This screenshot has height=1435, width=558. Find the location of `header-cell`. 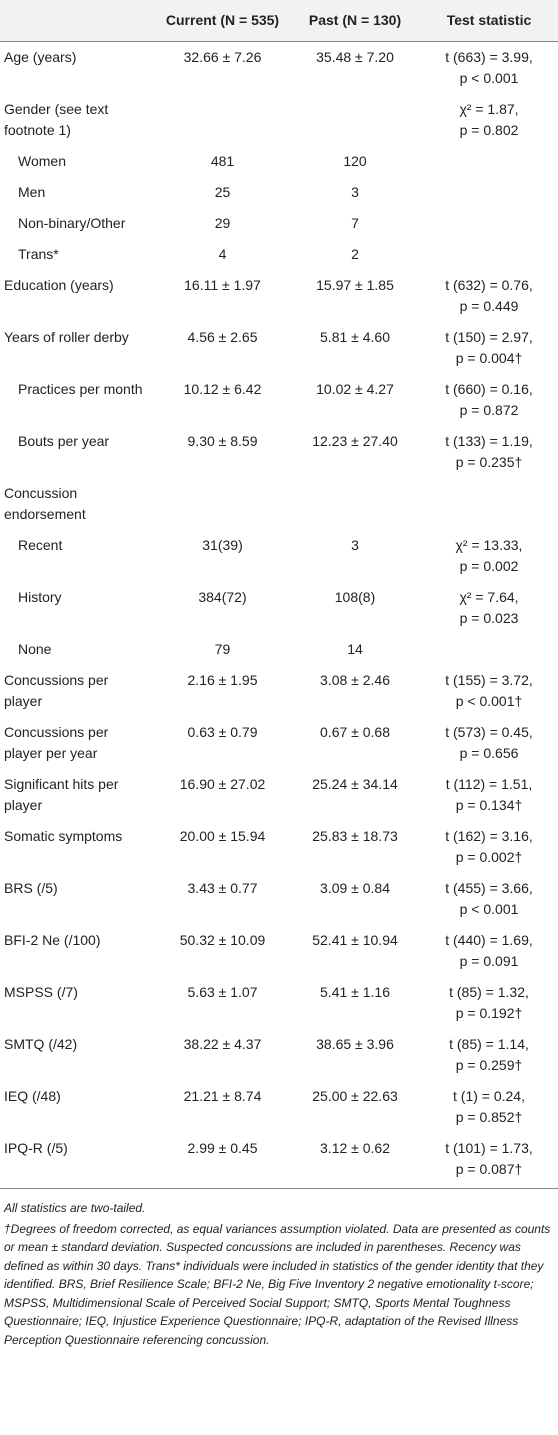

header-cell is located at coordinates (77, 21).